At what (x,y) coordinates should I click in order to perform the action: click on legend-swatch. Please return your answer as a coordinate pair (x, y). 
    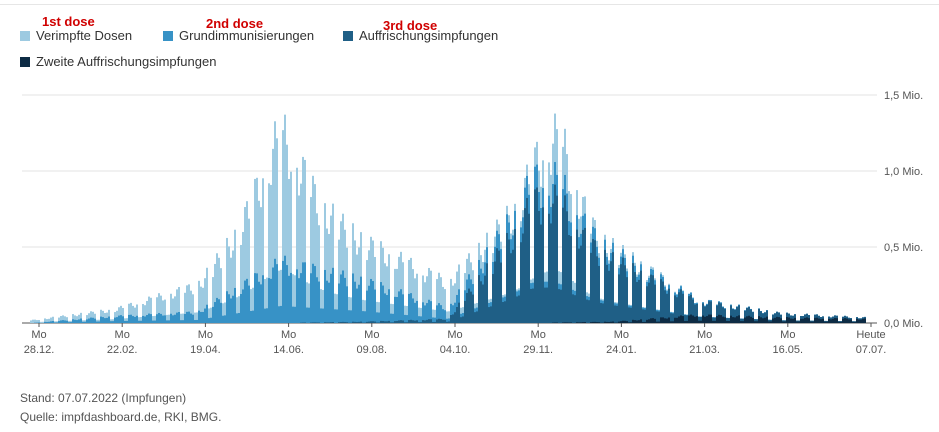
    Looking at the image, I should click on (348, 35).